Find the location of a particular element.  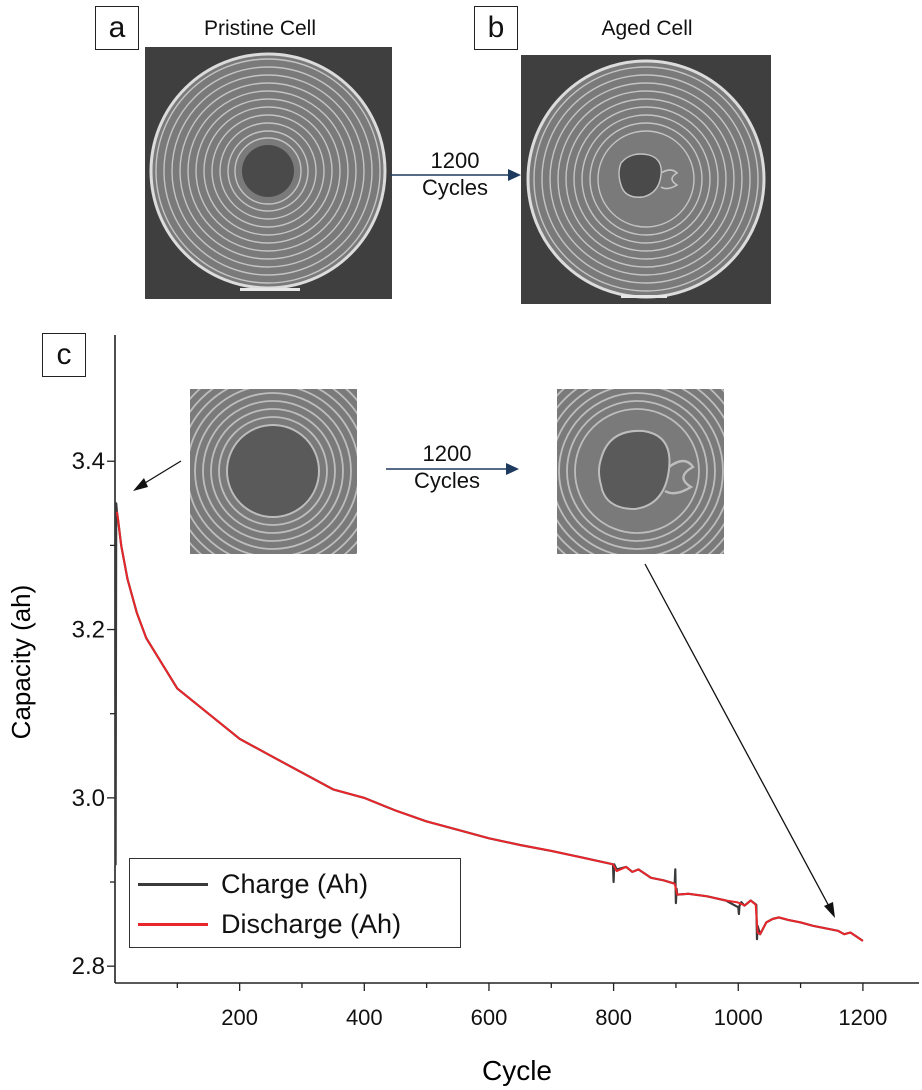

y-tick-label: 3.2 is located at coordinates (88, 630).